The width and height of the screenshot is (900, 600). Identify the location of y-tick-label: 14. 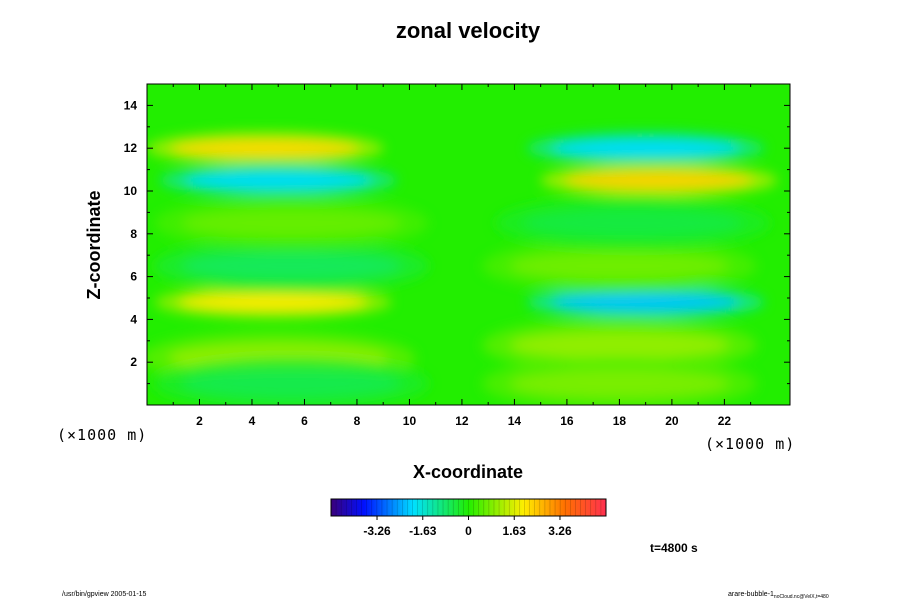
(131, 105).